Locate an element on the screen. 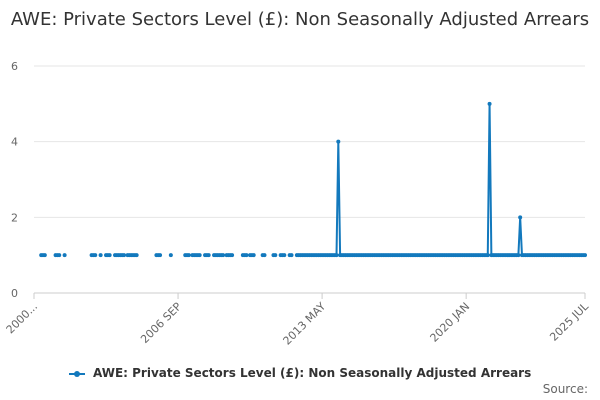  source-credit: Source: is located at coordinates (565, 389).